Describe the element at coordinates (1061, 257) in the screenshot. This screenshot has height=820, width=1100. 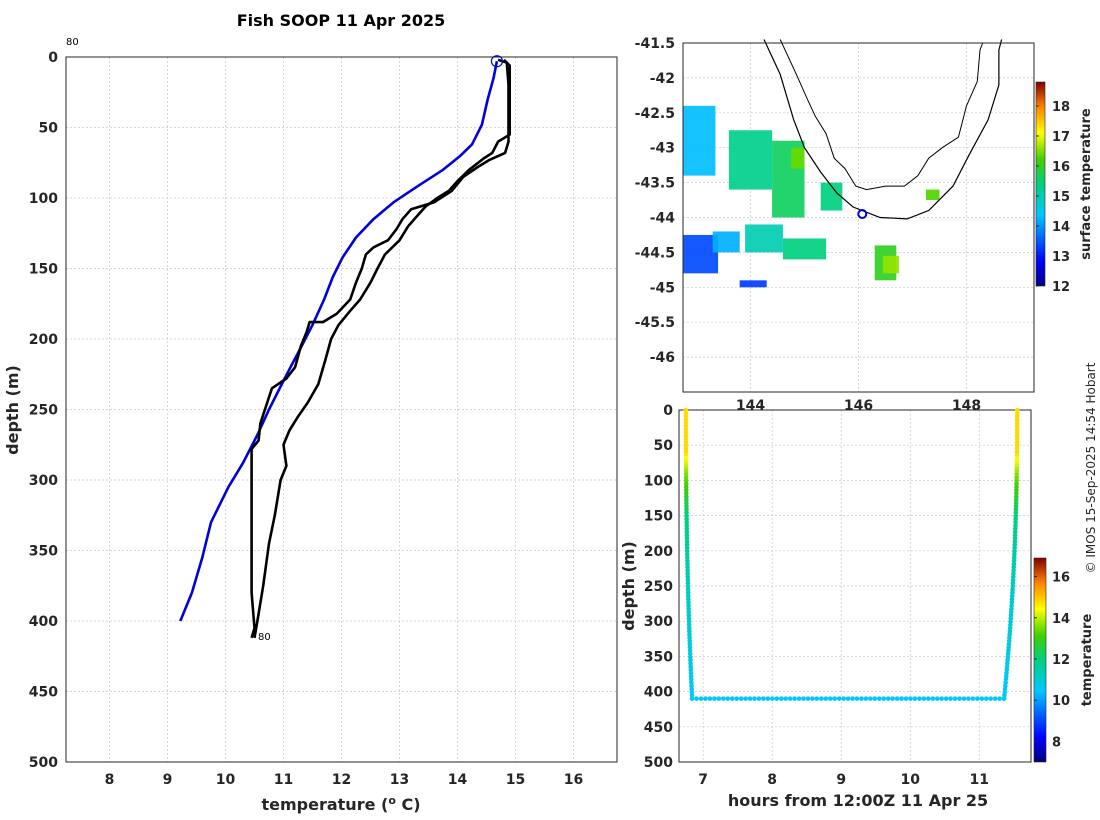
I see `map-colorbar-tick: 13` at that location.